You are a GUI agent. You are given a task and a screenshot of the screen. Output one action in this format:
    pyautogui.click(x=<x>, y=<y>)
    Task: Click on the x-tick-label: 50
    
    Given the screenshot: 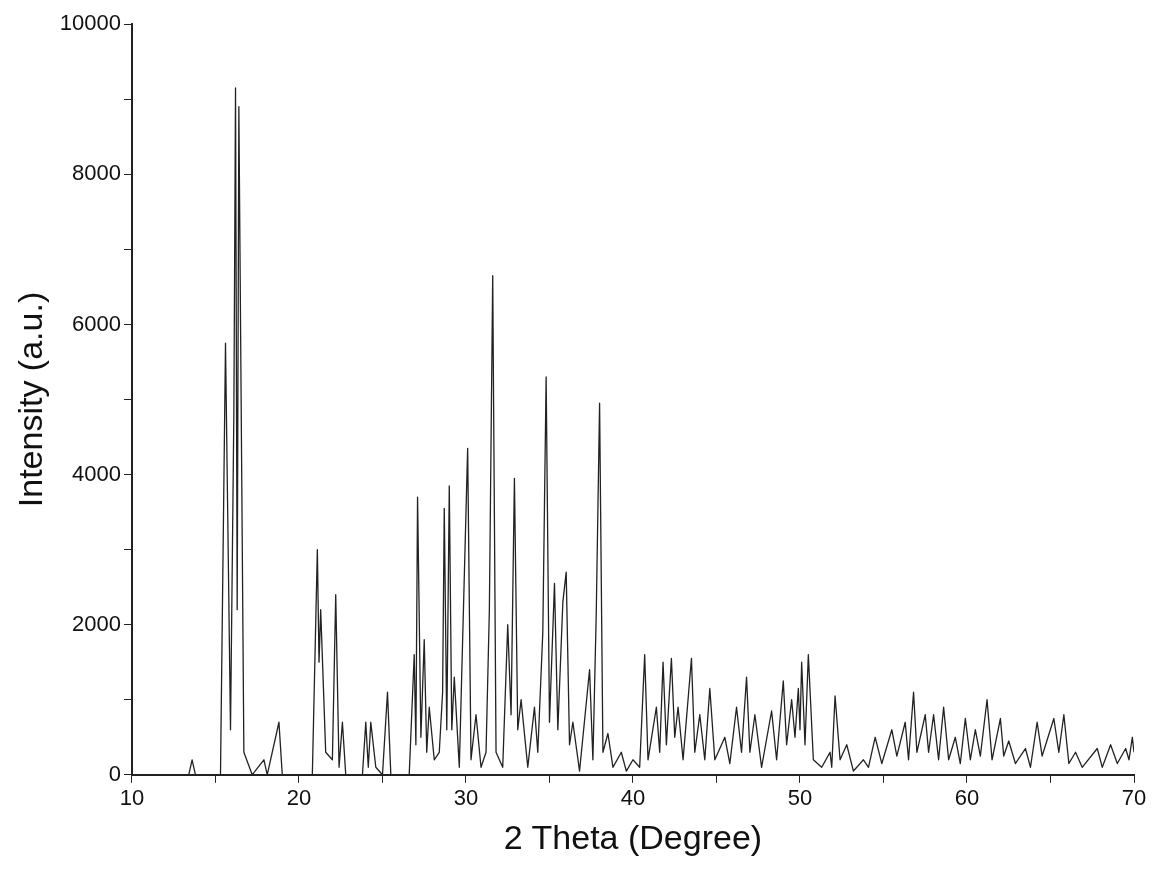 What is the action you would take?
    pyautogui.click(x=800, y=798)
    